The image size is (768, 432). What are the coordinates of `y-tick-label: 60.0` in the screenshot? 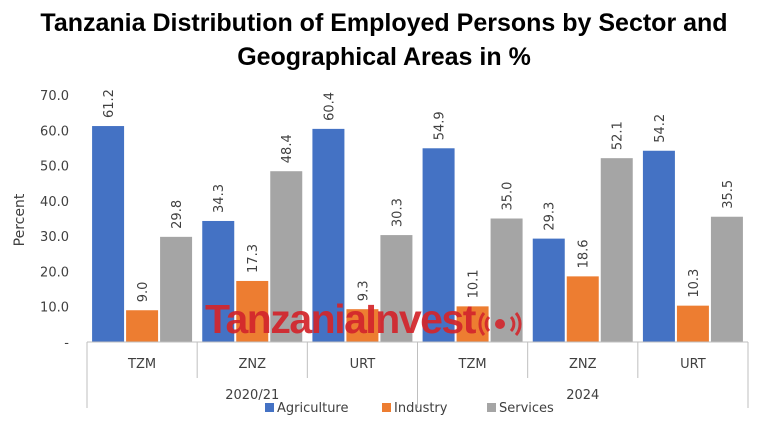 It's located at (54, 131).